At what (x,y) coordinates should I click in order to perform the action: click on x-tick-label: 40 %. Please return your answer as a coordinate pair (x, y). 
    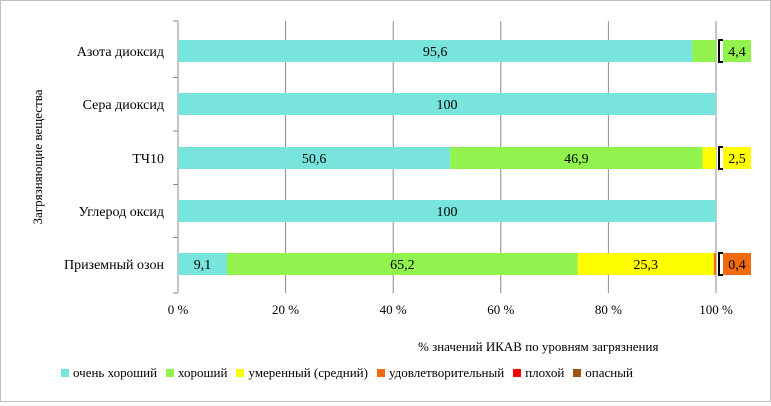
    Looking at the image, I should click on (393, 309).